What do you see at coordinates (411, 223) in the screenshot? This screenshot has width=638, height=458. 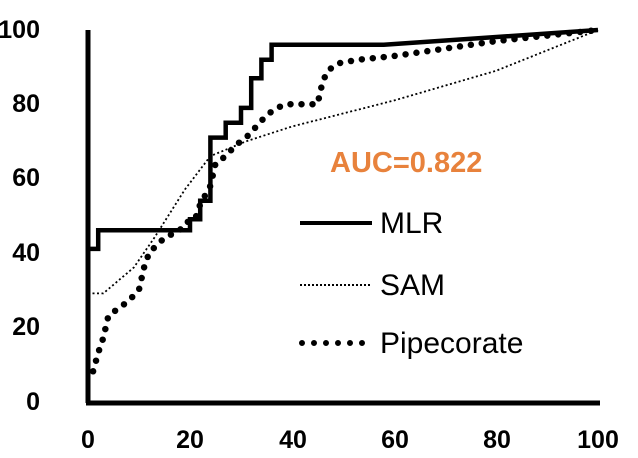 I see `legend-label-mlr: MLR` at bounding box center [411, 223].